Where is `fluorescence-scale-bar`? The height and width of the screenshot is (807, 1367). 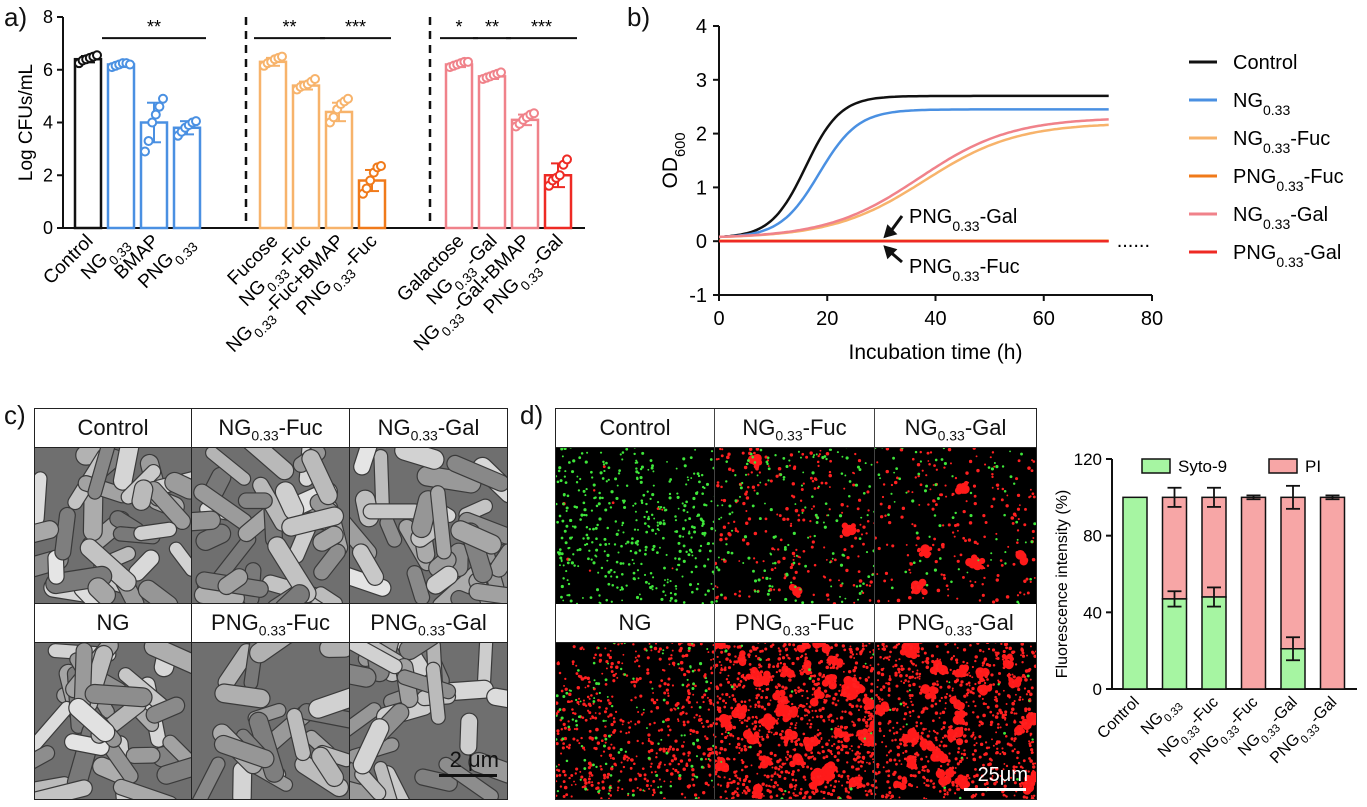 fluorescence-scale-bar is located at coordinates (995, 789).